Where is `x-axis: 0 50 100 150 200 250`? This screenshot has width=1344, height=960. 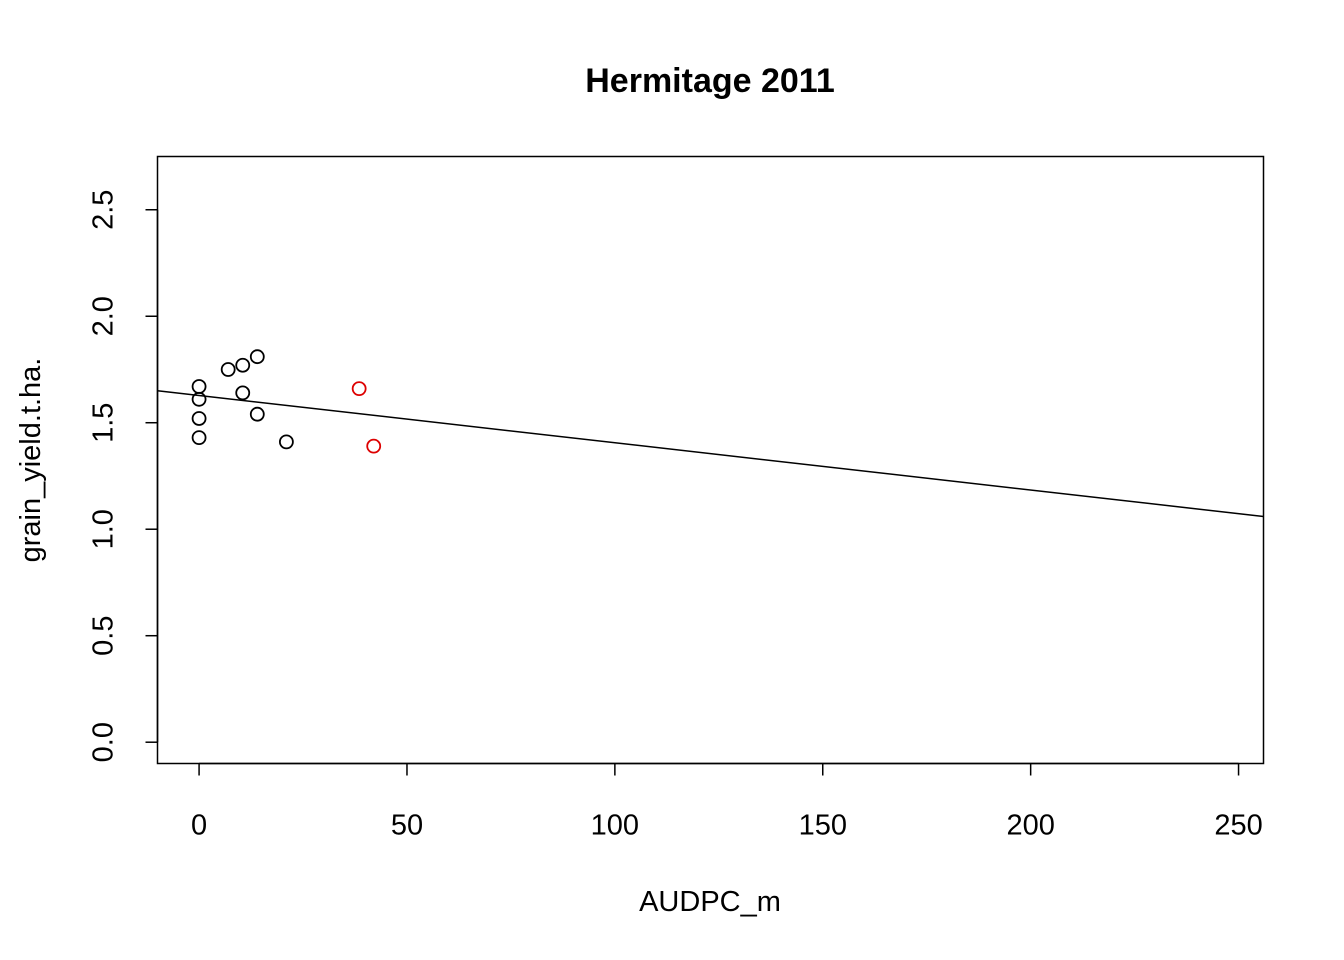 x-axis: 0 50 100 150 200 250 is located at coordinates (727, 802).